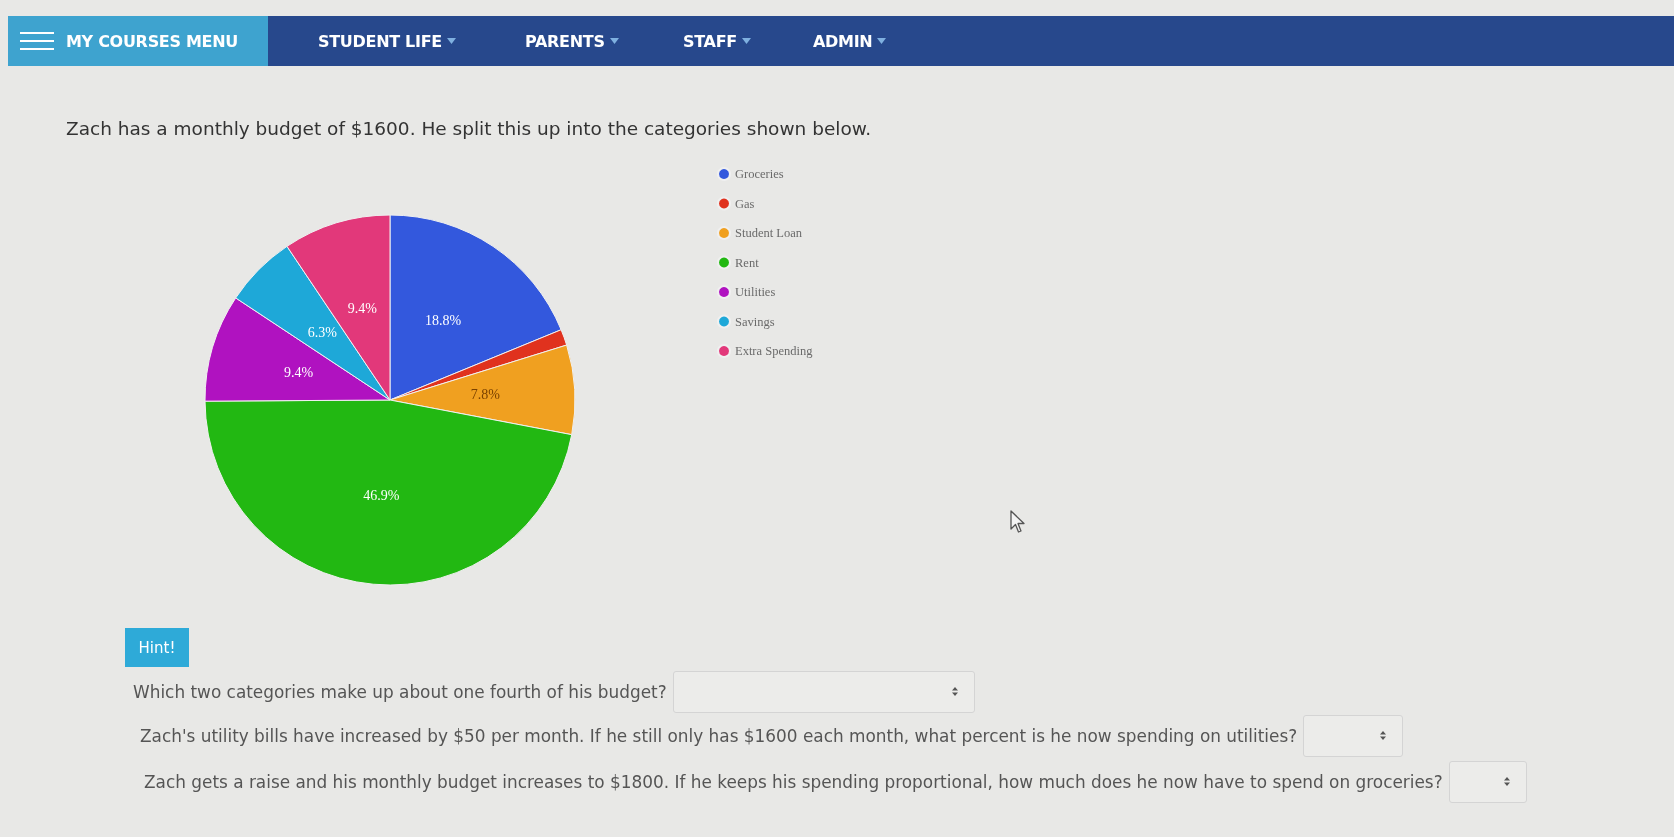 The width and height of the screenshot is (1674, 837). I want to click on legend-label: Rent, so click(747, 262).